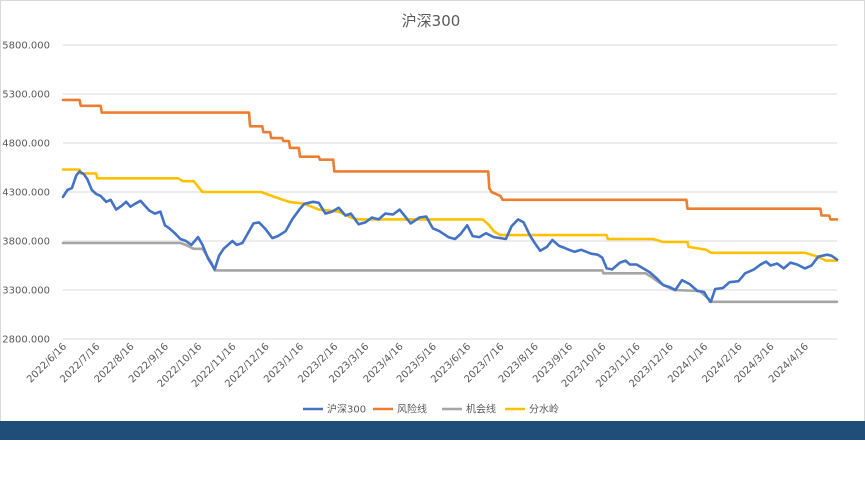 Image resolution: width=865 pixels, height=478 pixels. I want to click on legend-label: 风险线, so click(412, 409).